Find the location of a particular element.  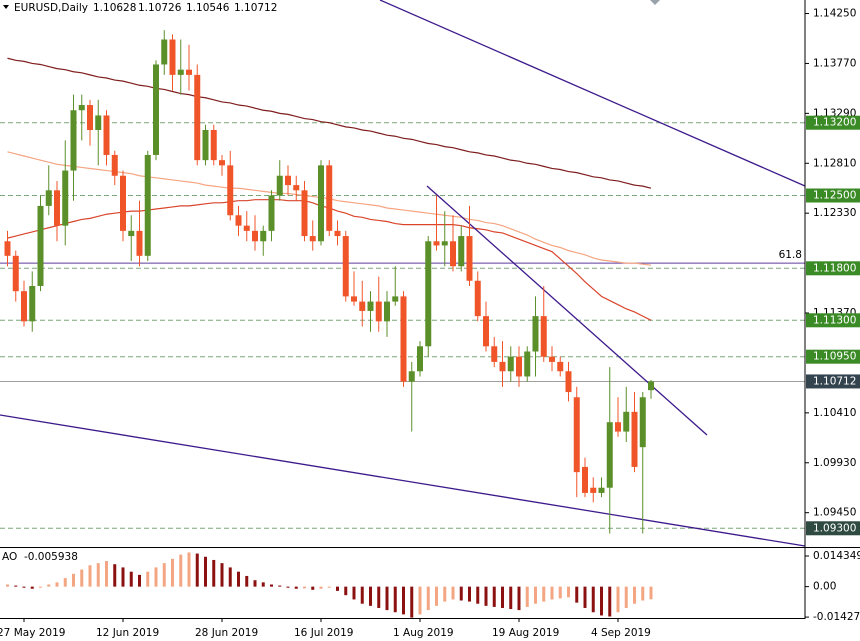

y-tick-label: 1.12810 is located at coordinates (834, 163).